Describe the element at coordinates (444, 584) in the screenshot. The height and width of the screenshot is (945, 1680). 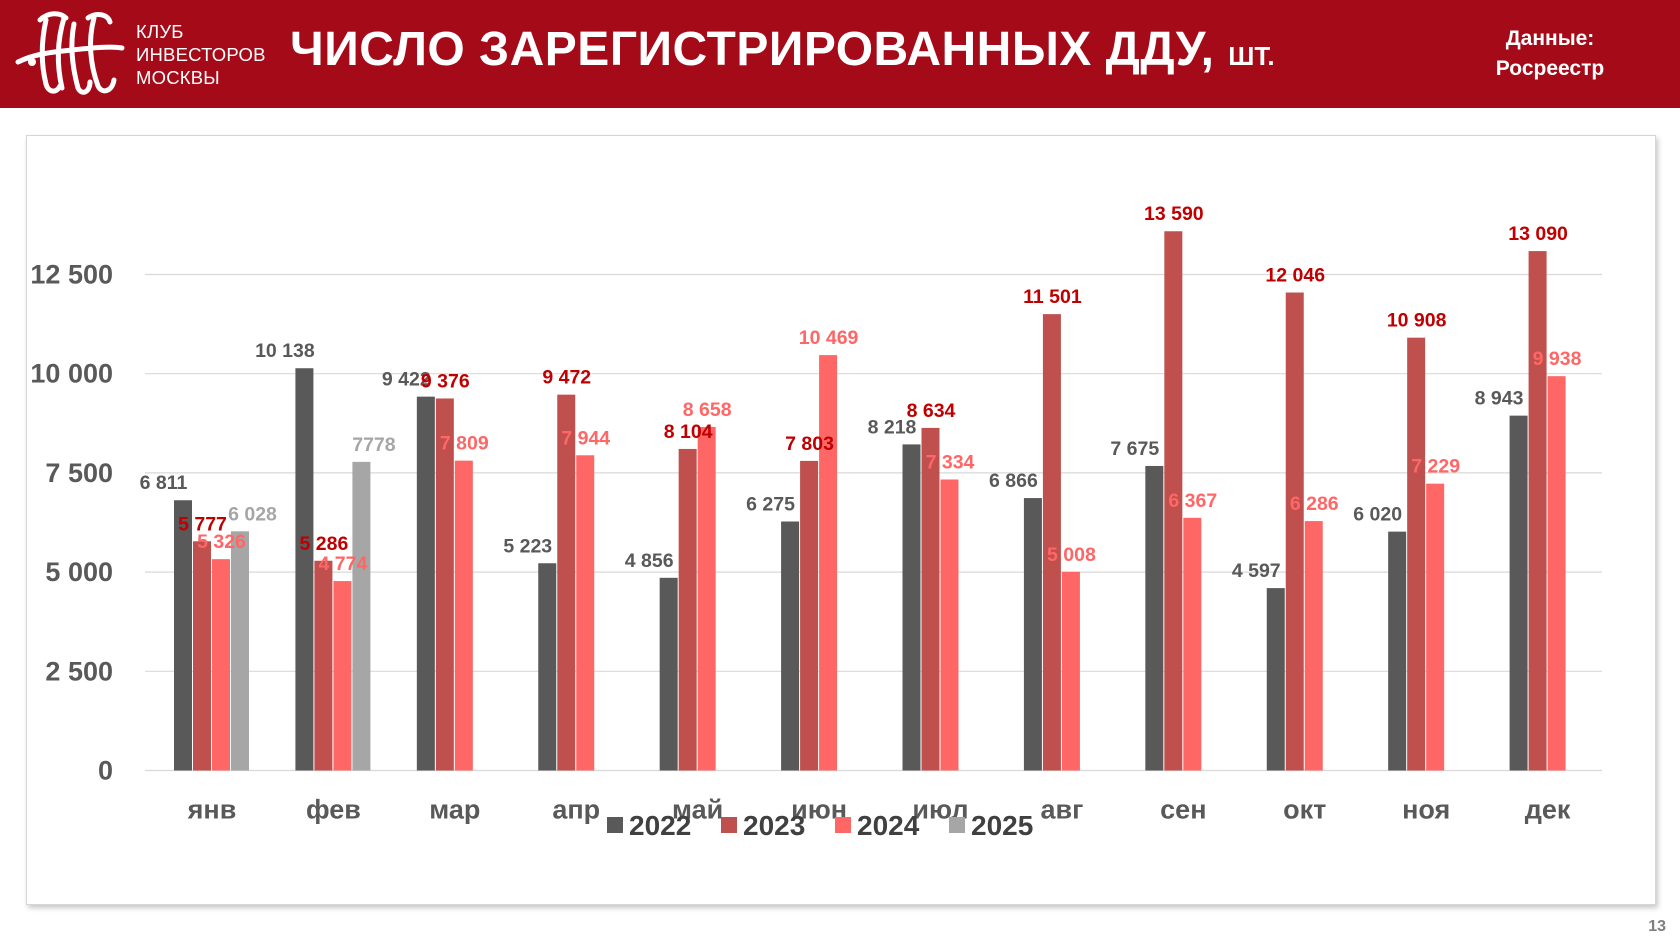
I see `bar-2023-мар` at that location.